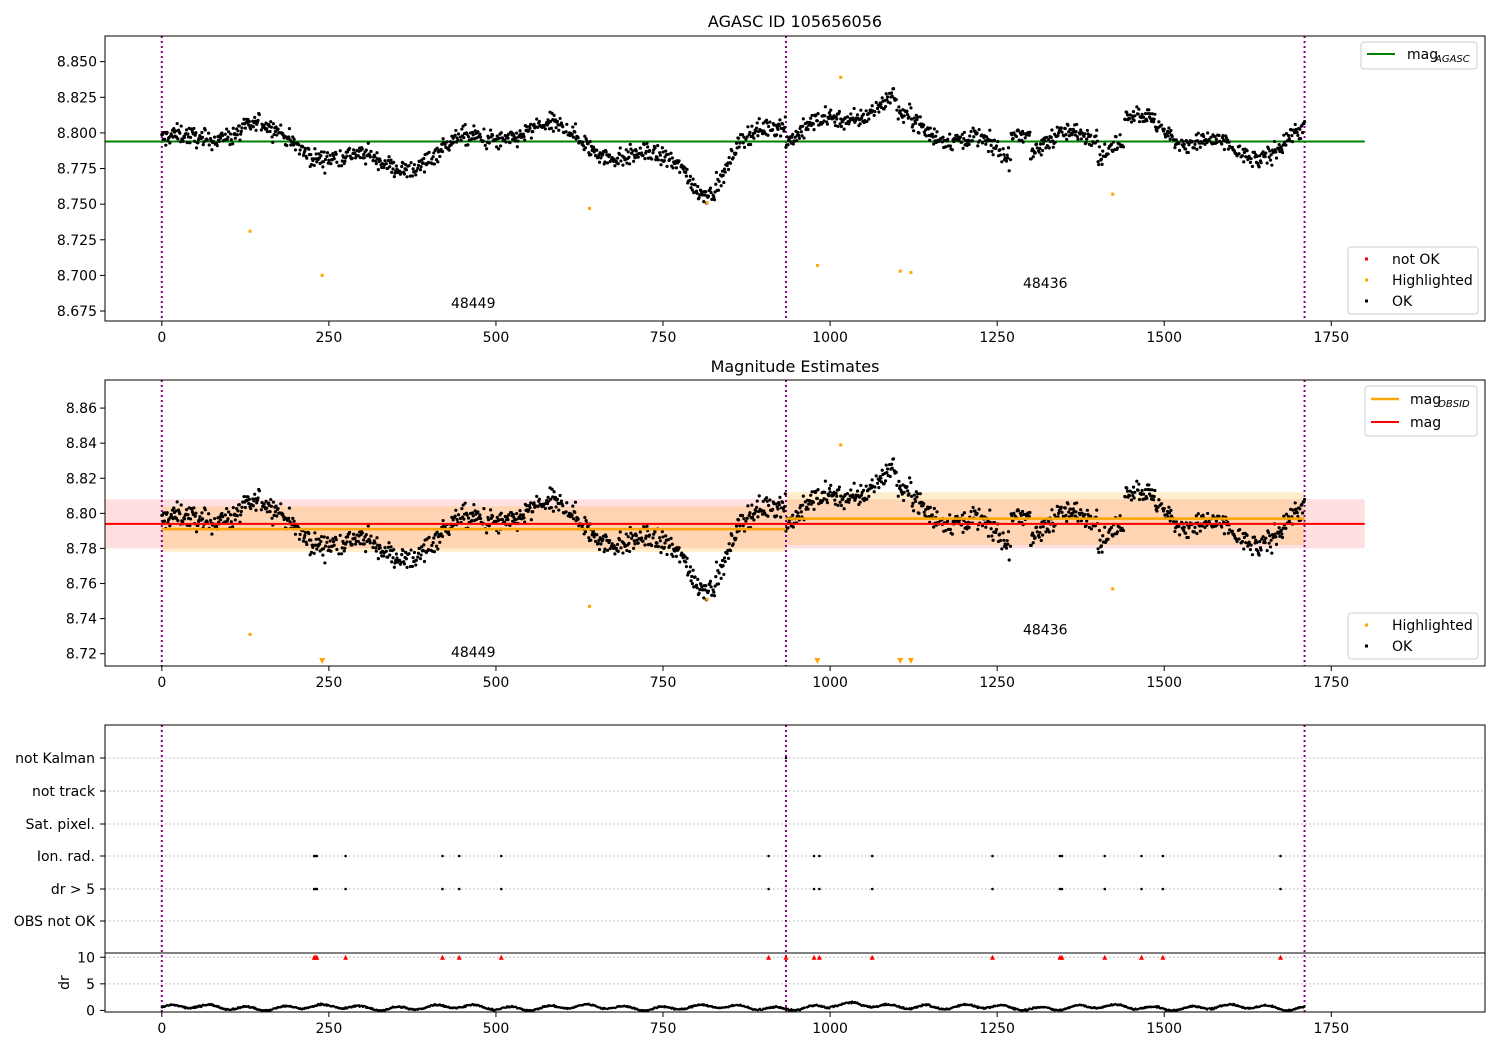  What do you see at coordinates (322, 661) in the screenshot?
I see `offscale-marker` at bounding box center [322, 661].